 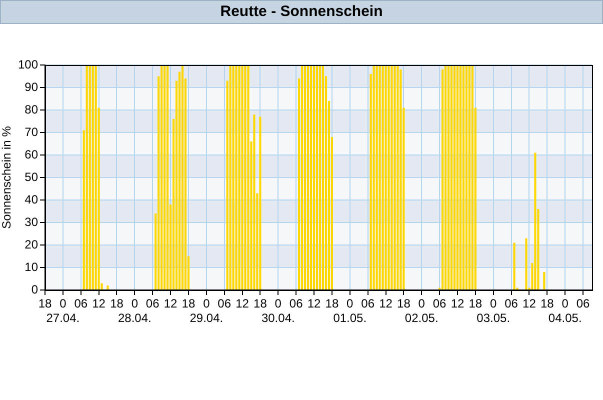 I want to click on y-tick-label: 60, so click(x=31, y=154).